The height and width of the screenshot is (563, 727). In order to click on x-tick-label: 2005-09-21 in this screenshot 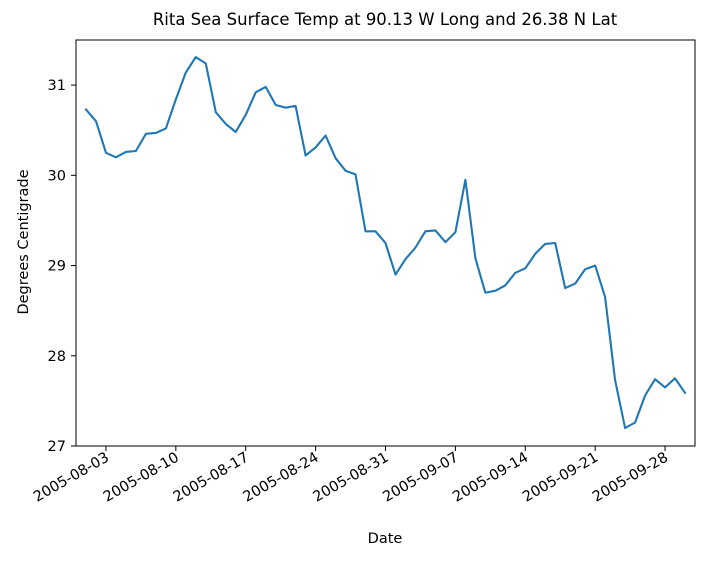, I will do `click(560, 478)`.